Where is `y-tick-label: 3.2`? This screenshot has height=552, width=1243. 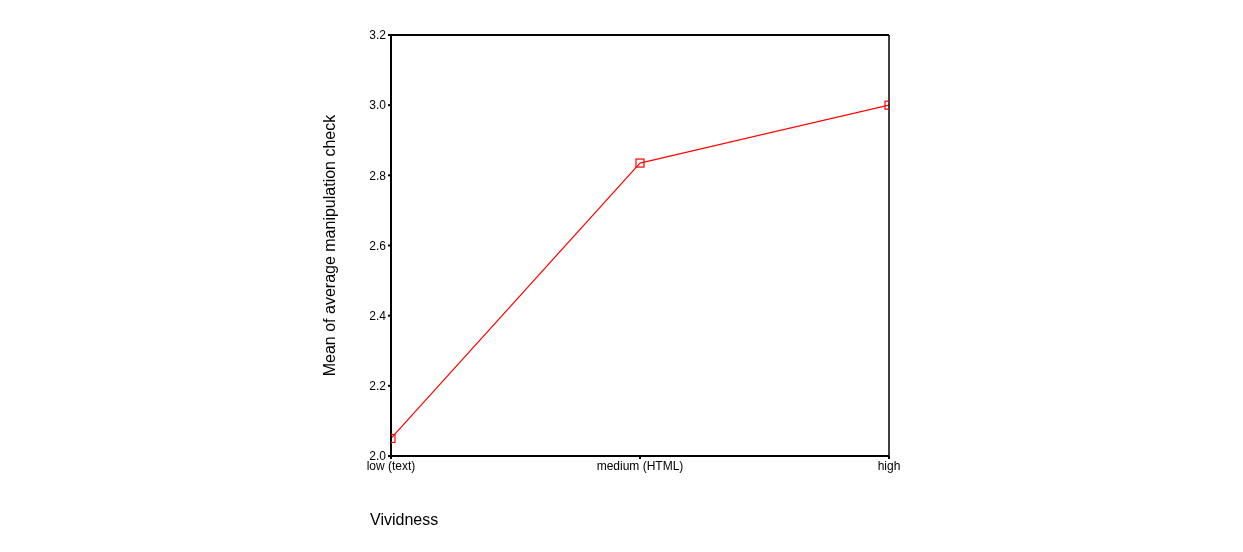
y-tick-label: 3.2 is located at coordinates (378, 35).